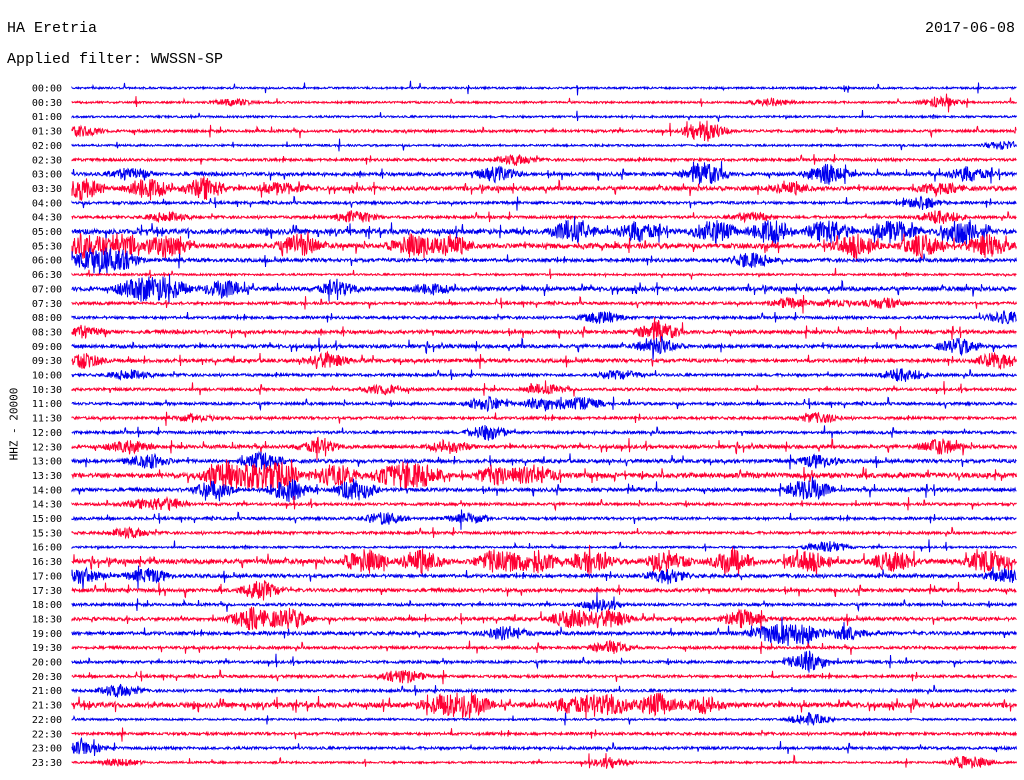  What do you see at coordinates (47, 404) in the screenshot?
I see `time-tick-label: 11:00` at bounding box center [47, 404].